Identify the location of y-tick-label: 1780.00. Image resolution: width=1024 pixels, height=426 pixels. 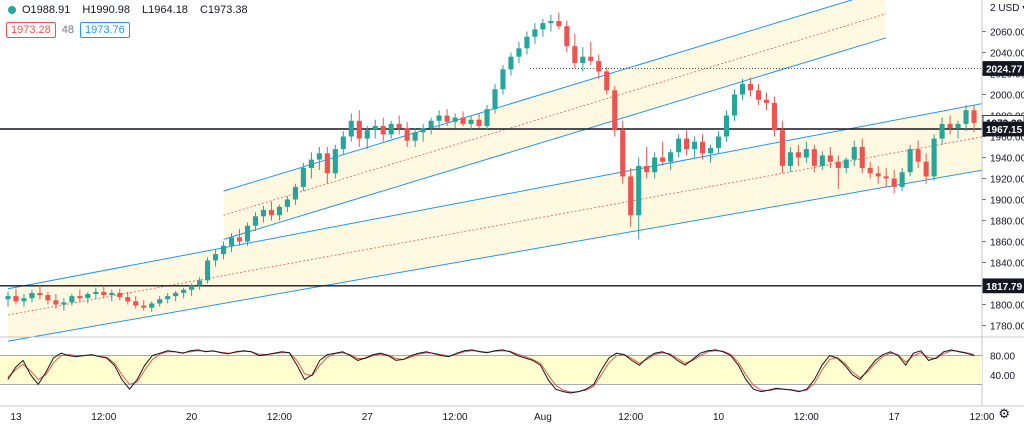
(1007, 327).